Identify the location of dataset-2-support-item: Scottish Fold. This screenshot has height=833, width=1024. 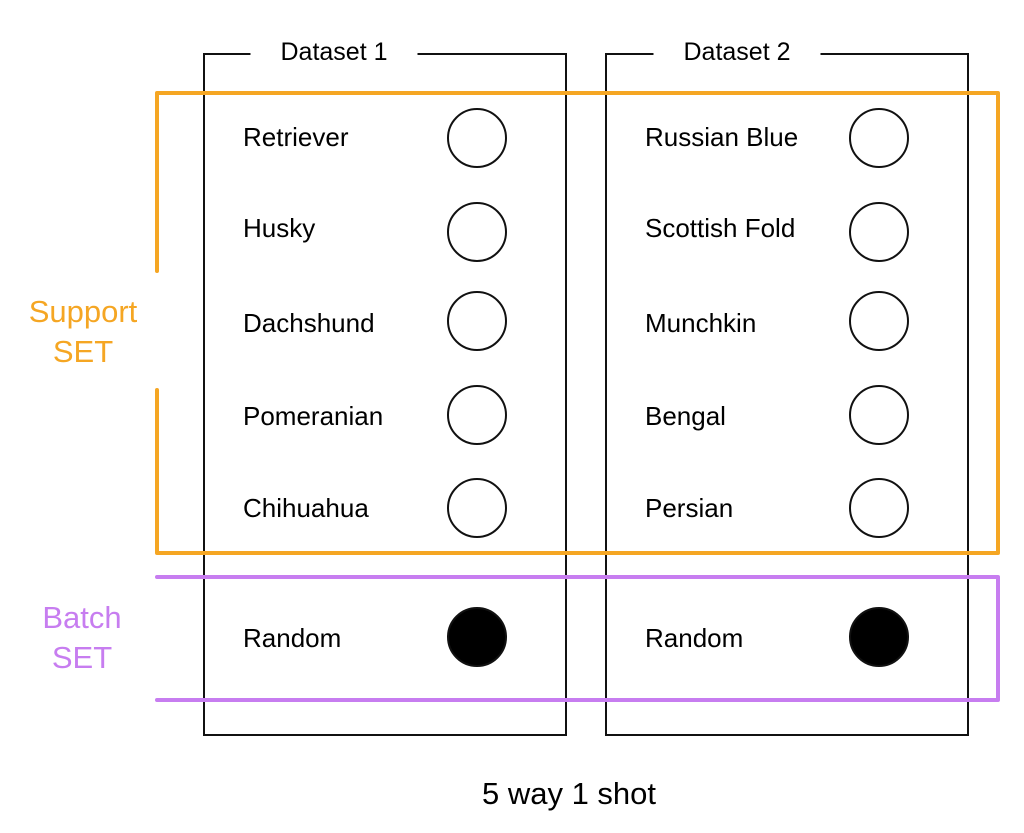
(720, 228).